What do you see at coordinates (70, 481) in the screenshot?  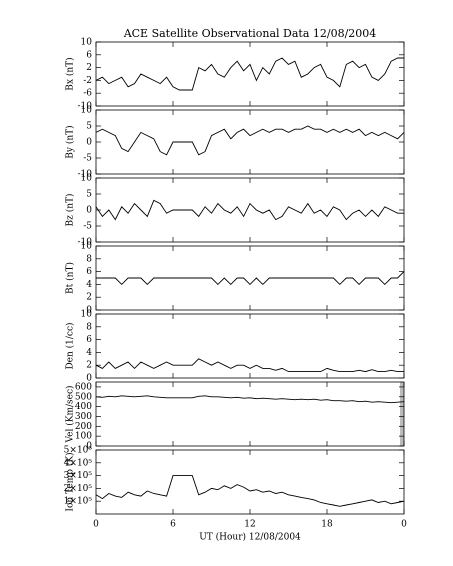 I see `y-axis-label: Ion Temp (K)` at bounding box center [70, 481].